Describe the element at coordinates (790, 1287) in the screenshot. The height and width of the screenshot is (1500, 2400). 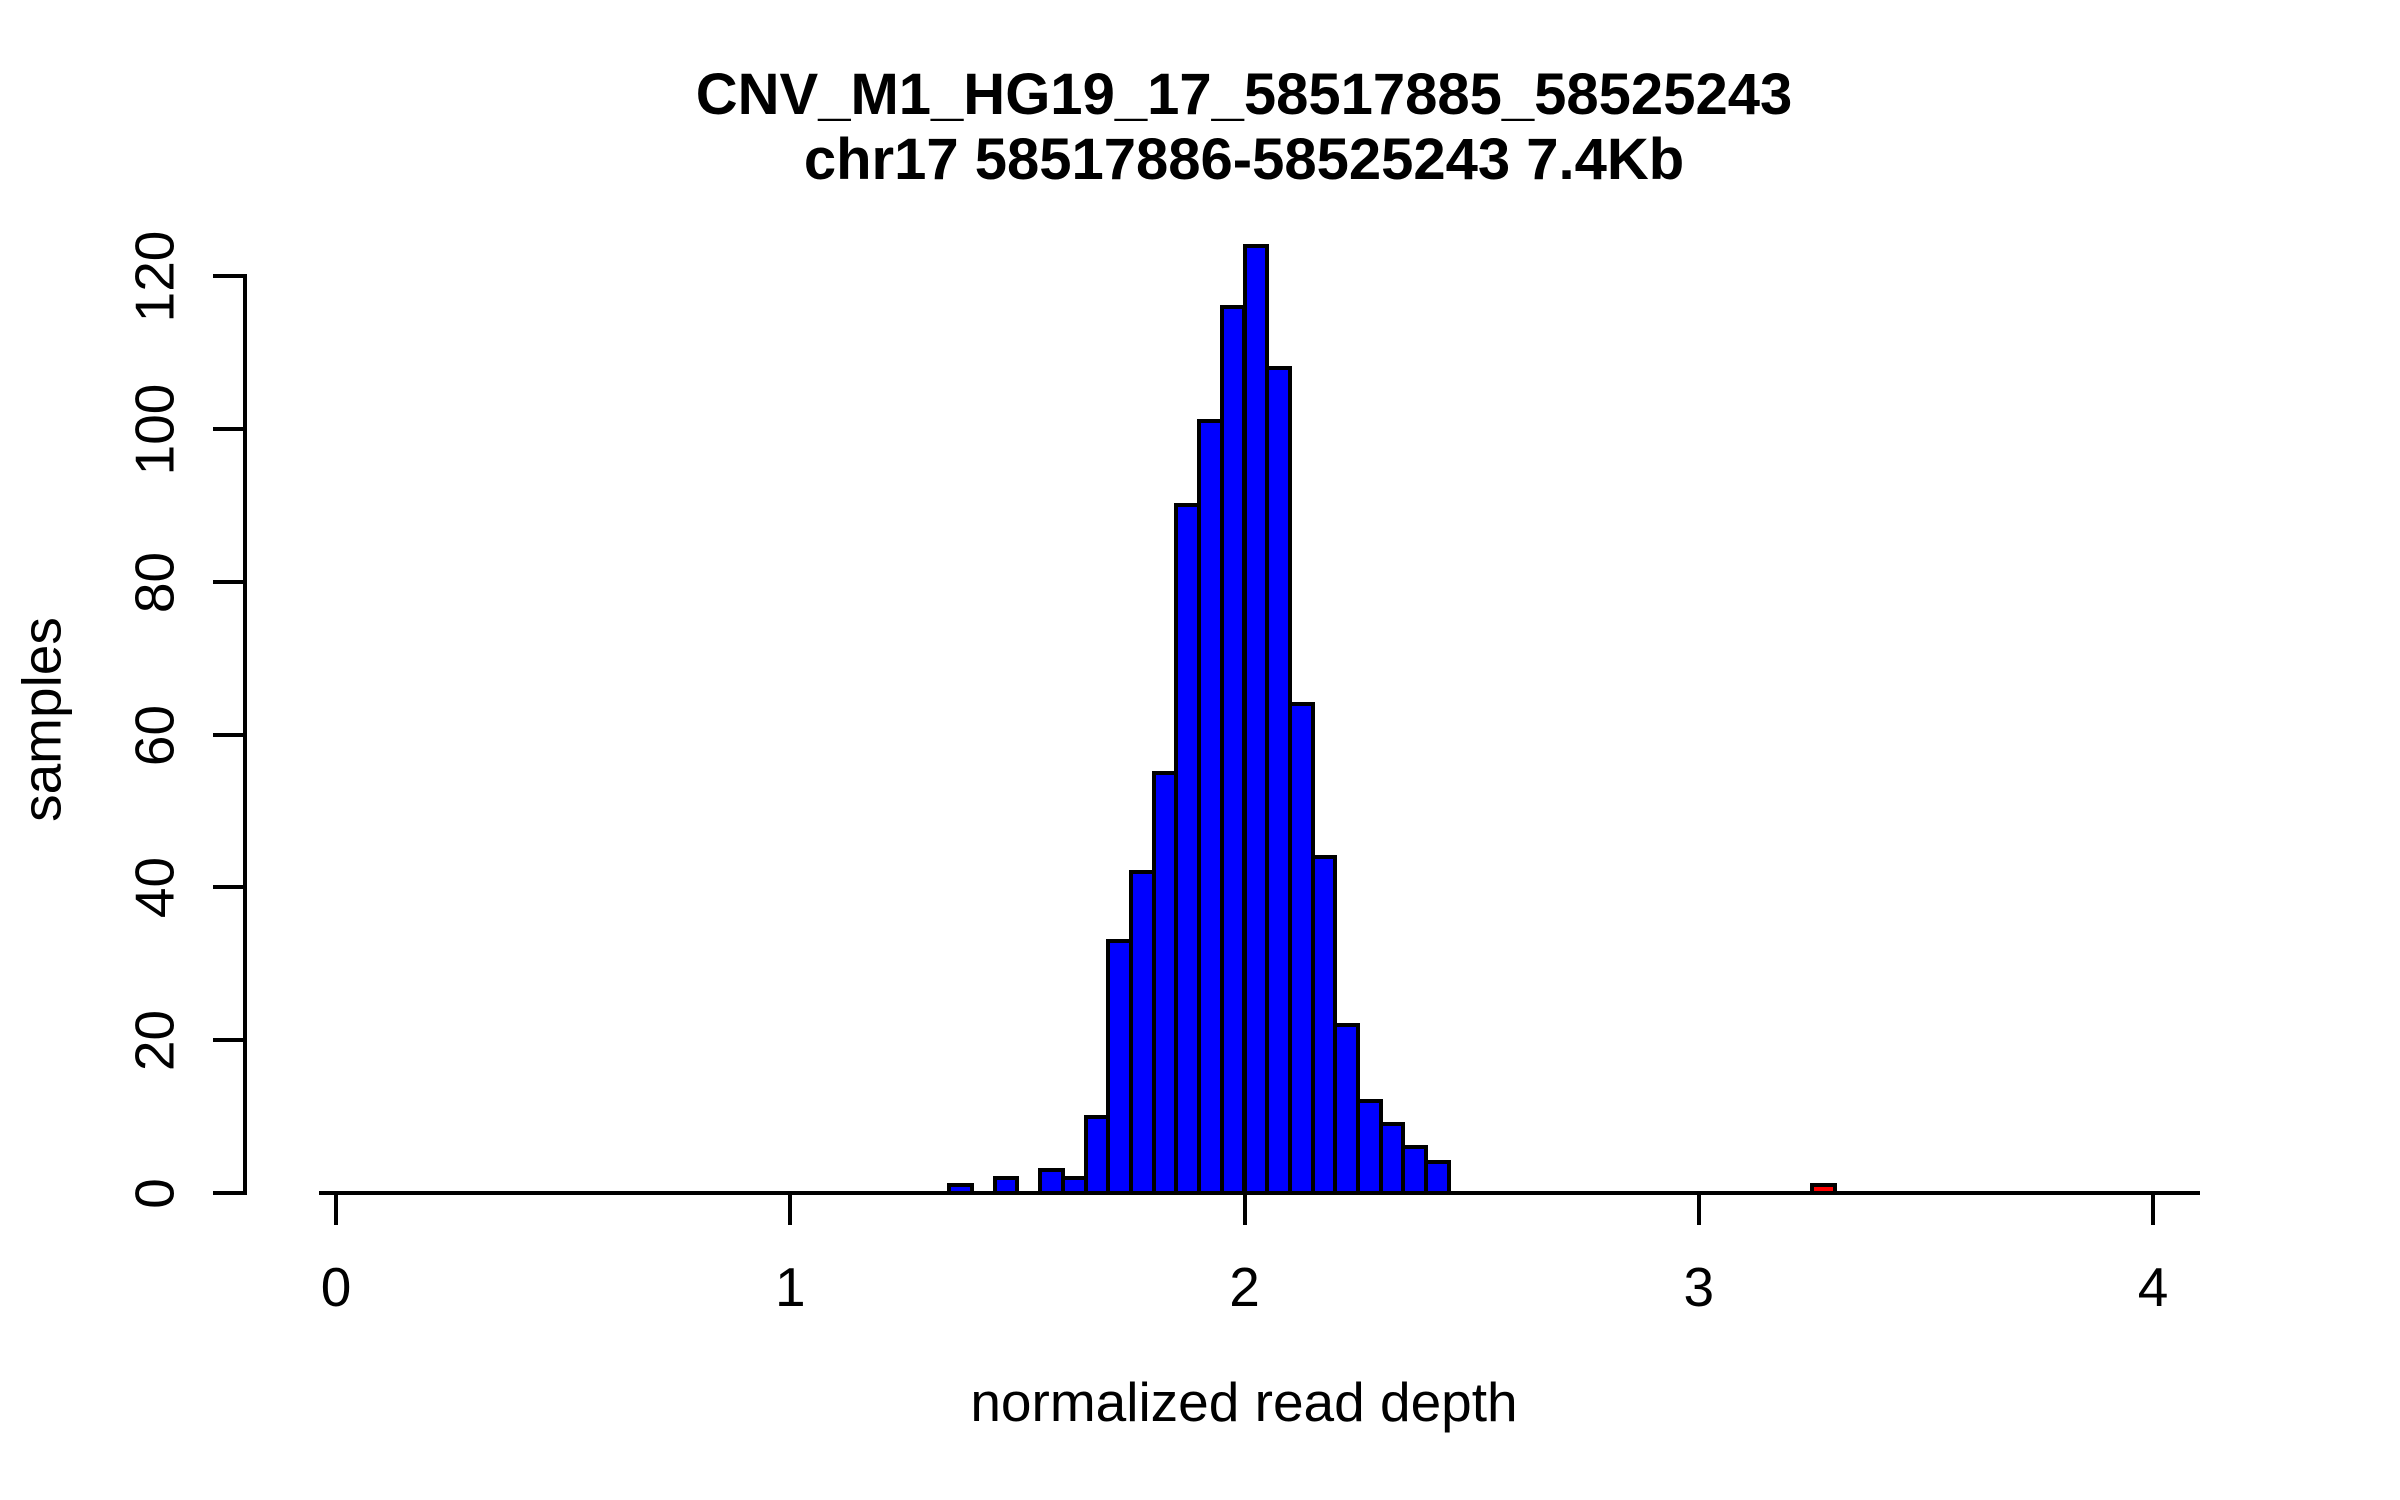
I see `x-tick-label: 1` at that location.